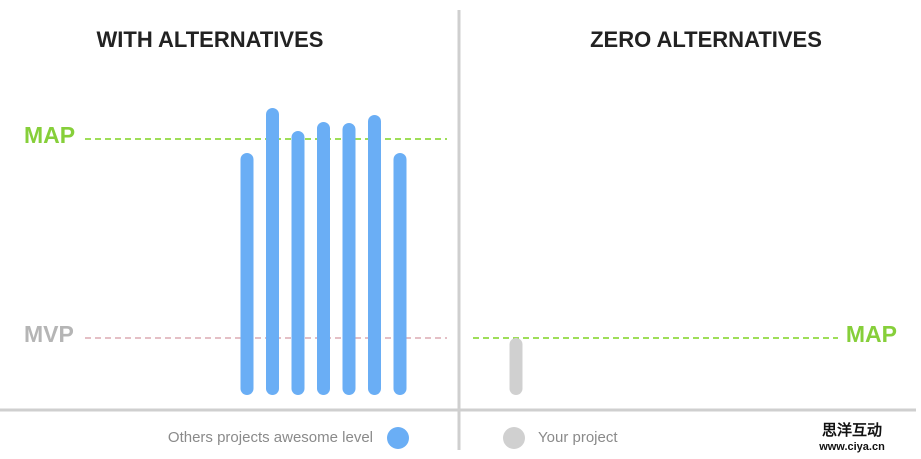  What do you see at coordinates (578, 437) in the screenshot?
I see `legend-label: Your project` at bounding box center [578, 437].